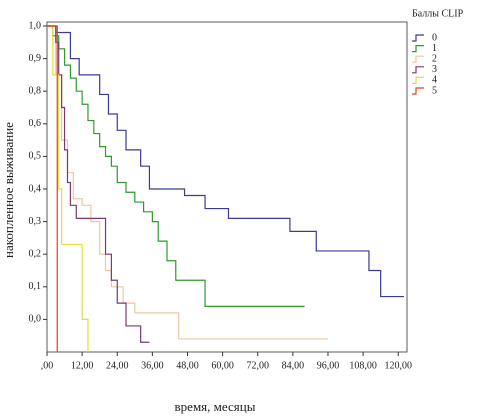  What do you see at coordinates (35, 123) in the screenshot?
I see `y-tick-label: 0,6` at bounding box center [35, 123].